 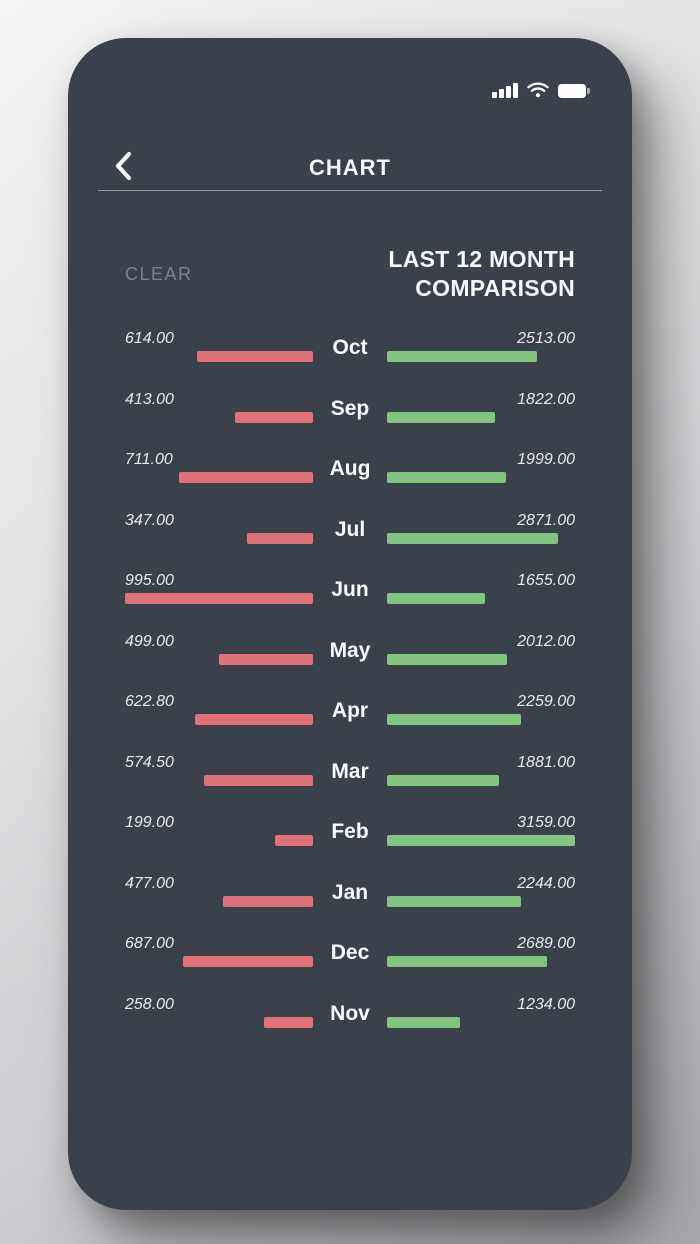 What do you see at coordinates (481, 950) in the screenshot?
I see `right-bar-group: 2689.00` at bounding box center [481, 950].